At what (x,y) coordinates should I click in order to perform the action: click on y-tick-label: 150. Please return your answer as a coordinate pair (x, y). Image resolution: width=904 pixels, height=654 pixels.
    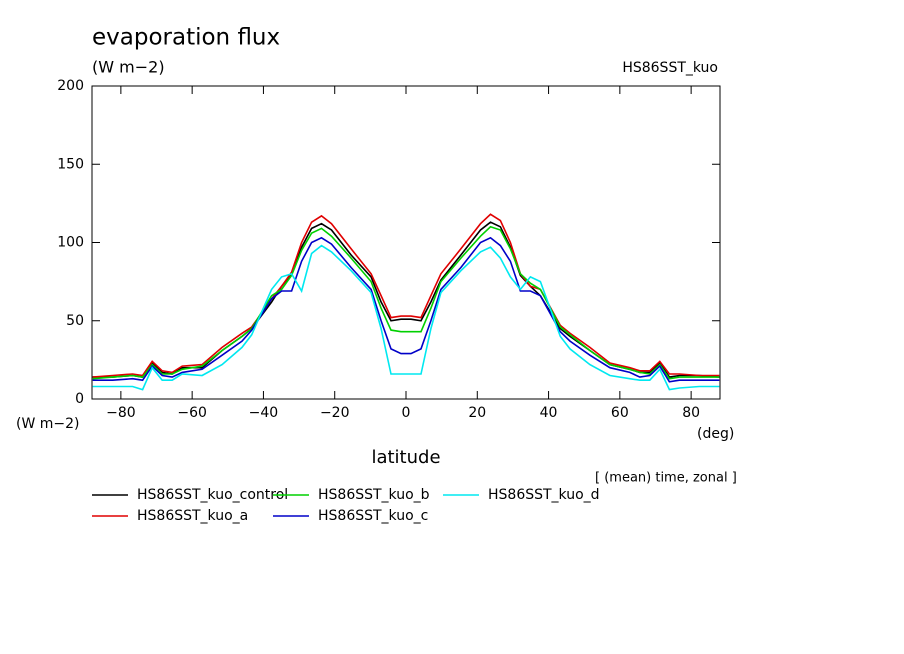
    Looking at the image, I should click on (70, 164).